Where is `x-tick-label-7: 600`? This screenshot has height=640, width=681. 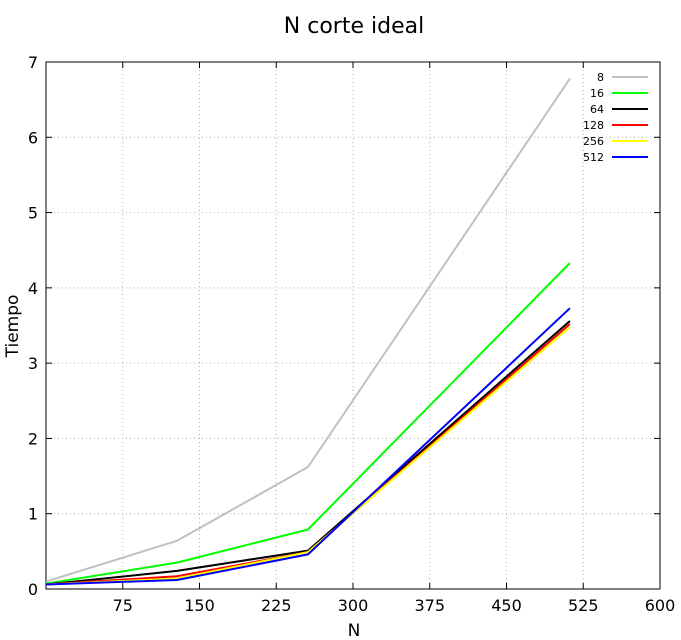 x-tick-label-7: 600 is located at coordinates (660, 605).